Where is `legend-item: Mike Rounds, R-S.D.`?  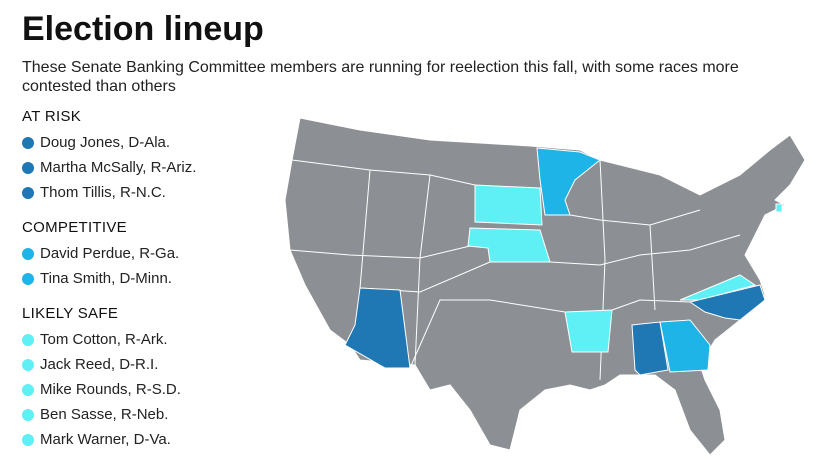
legend-item: Mike Rounds, R-S.D. is located at coordinates (152, 389).